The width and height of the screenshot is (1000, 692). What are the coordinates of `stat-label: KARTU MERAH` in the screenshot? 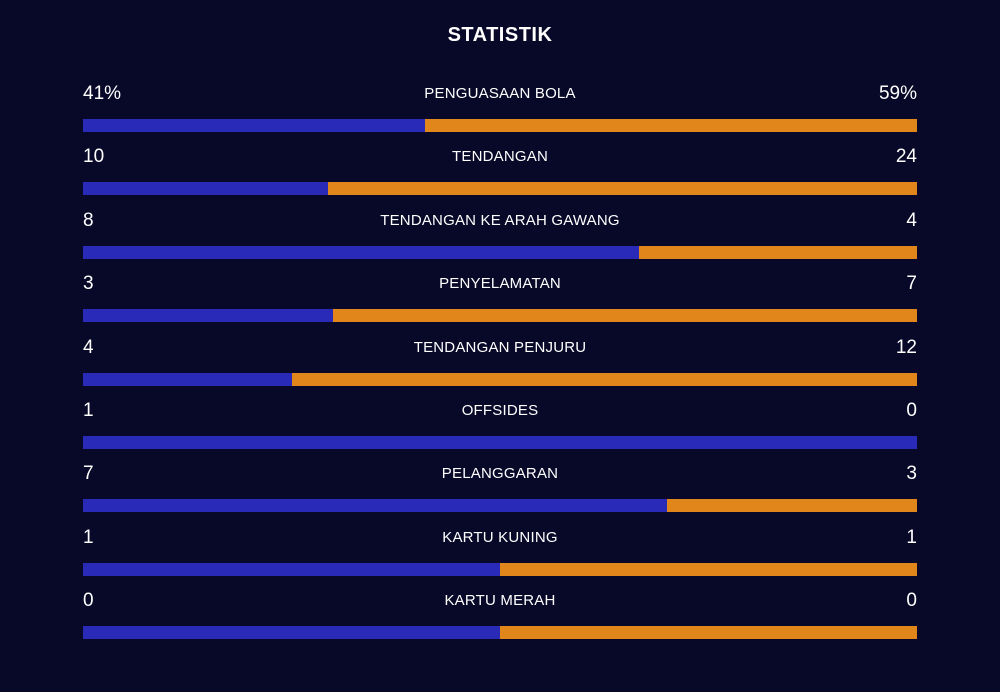 It's located at (500, 601).